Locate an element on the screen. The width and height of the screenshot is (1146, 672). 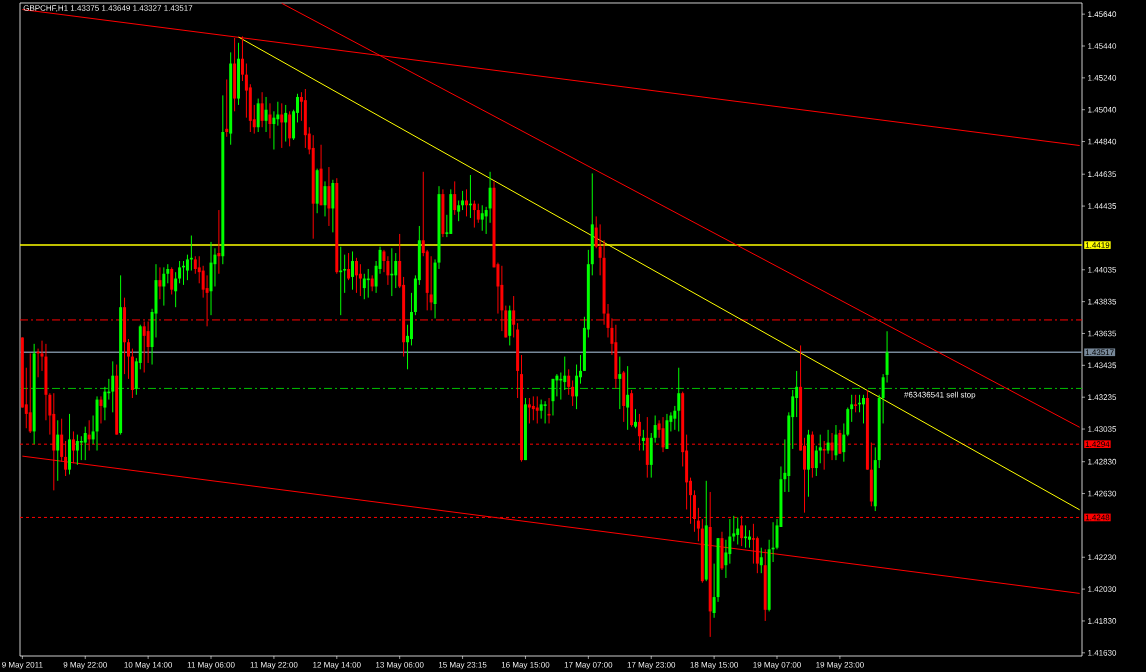
x-tick-label: 17 May 07:00 is located at coordinates (588, 665).